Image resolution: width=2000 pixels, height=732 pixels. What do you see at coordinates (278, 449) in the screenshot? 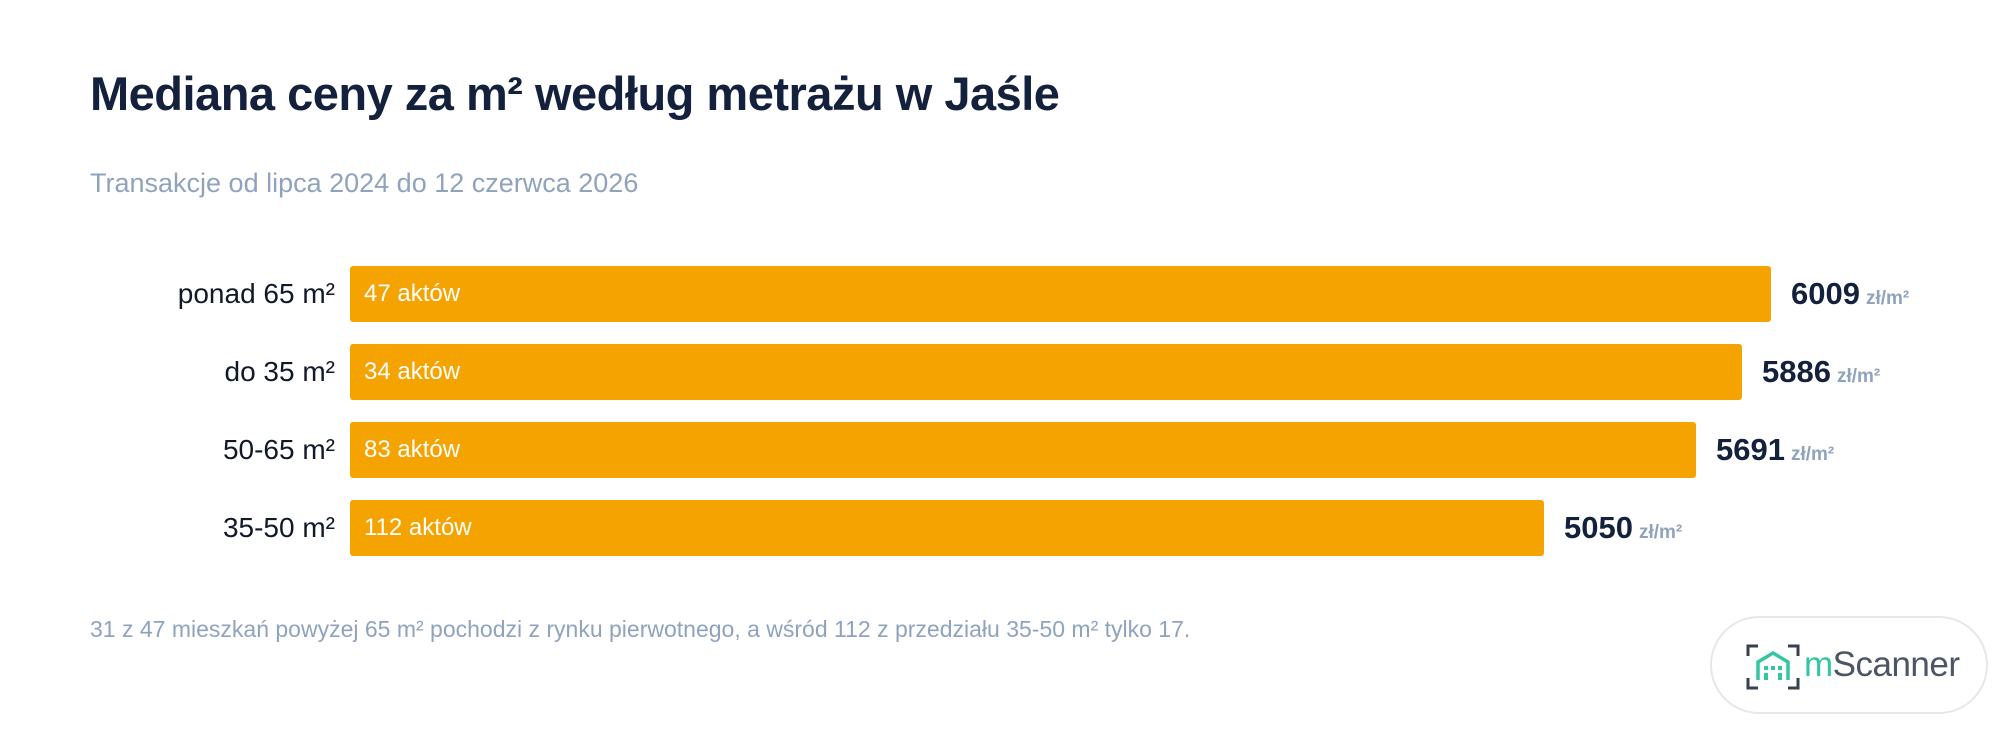
I see `category-label: 50-65 m²` at bounding box center [278, 449].